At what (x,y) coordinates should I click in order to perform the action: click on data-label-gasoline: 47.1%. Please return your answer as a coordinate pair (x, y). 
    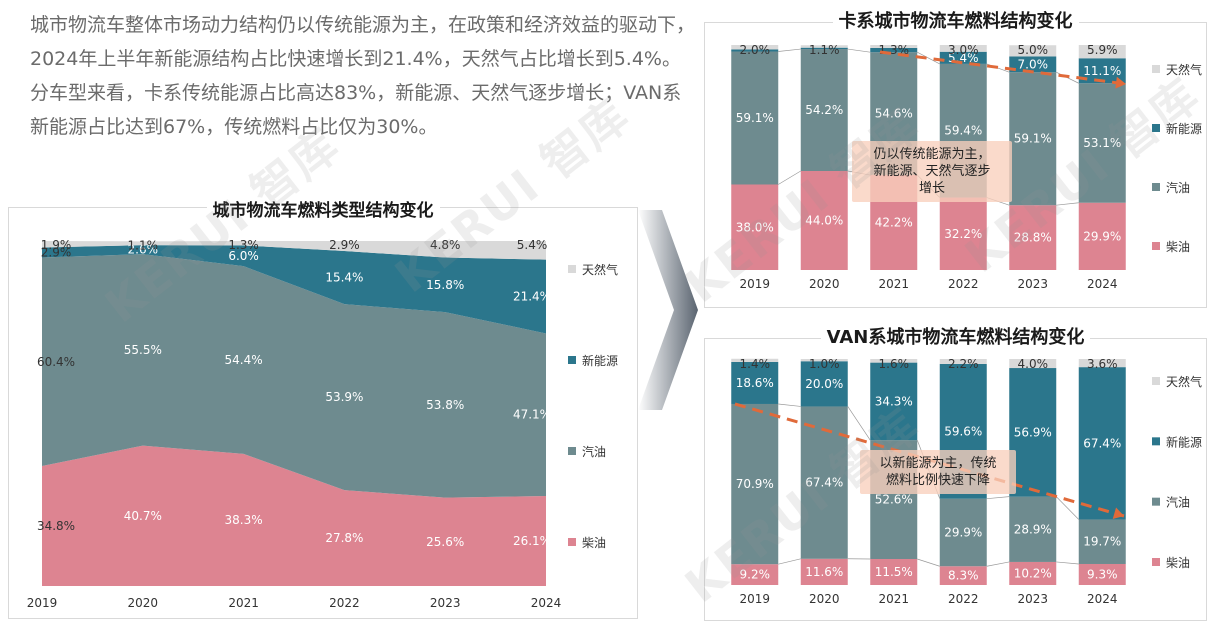
    Looking at the image, I should click on (532, 415).